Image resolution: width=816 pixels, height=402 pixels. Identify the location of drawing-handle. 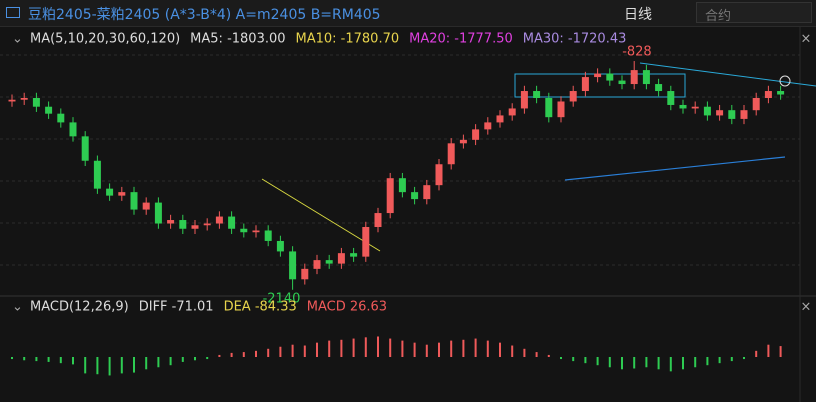
(785, 81).